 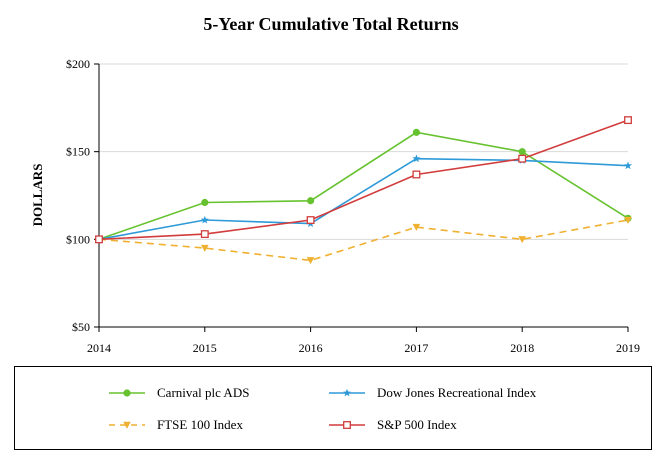 I want to click on x-tick-label: 2017, so click(x=416, y=348).